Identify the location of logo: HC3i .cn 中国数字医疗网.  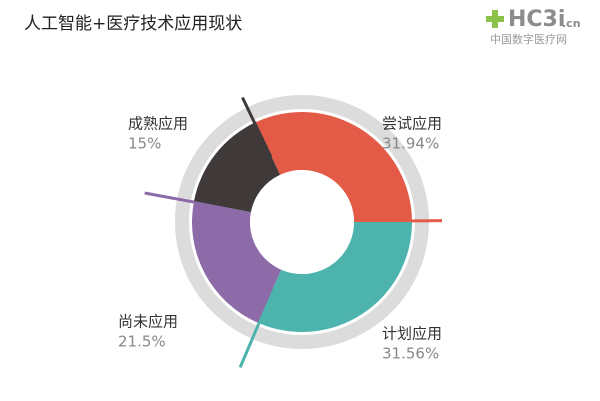
(533, 26).